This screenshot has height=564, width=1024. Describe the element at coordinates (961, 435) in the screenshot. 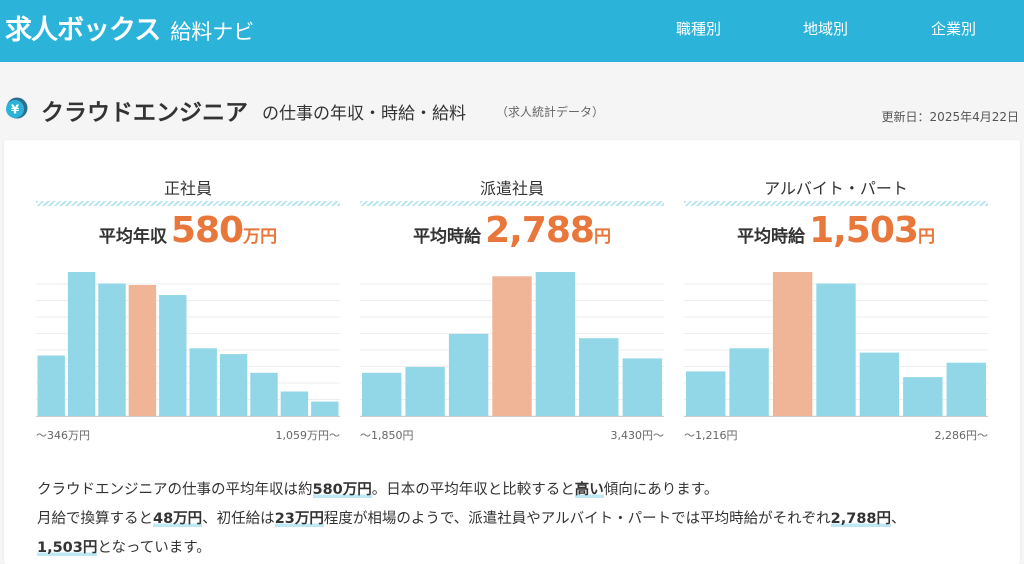

I see `range-max: 2,286円～` at that location.